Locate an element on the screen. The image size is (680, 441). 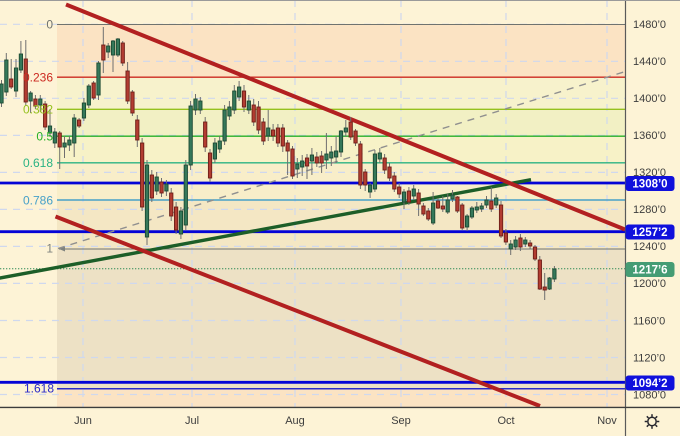
svg-text: 1217’6 is located at coordinates (649, 270).